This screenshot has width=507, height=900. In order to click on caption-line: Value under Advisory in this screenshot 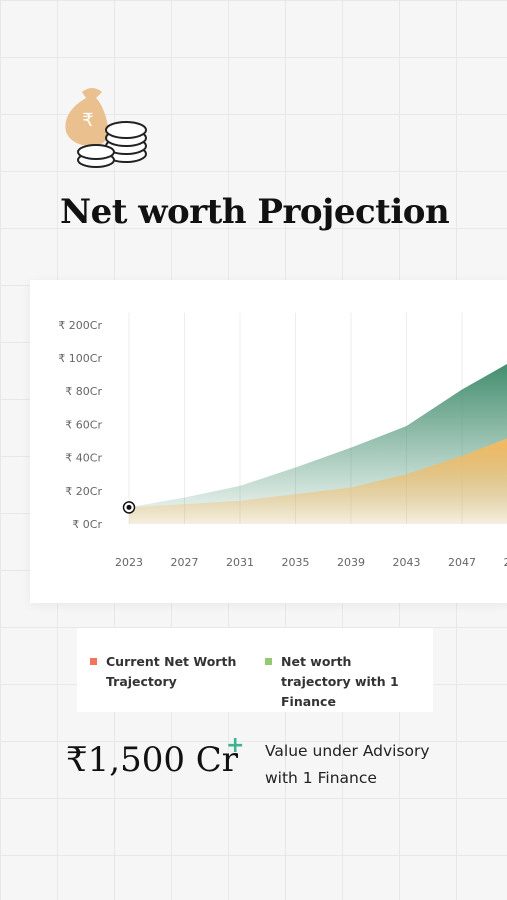, I will do `click(347, 751)`.